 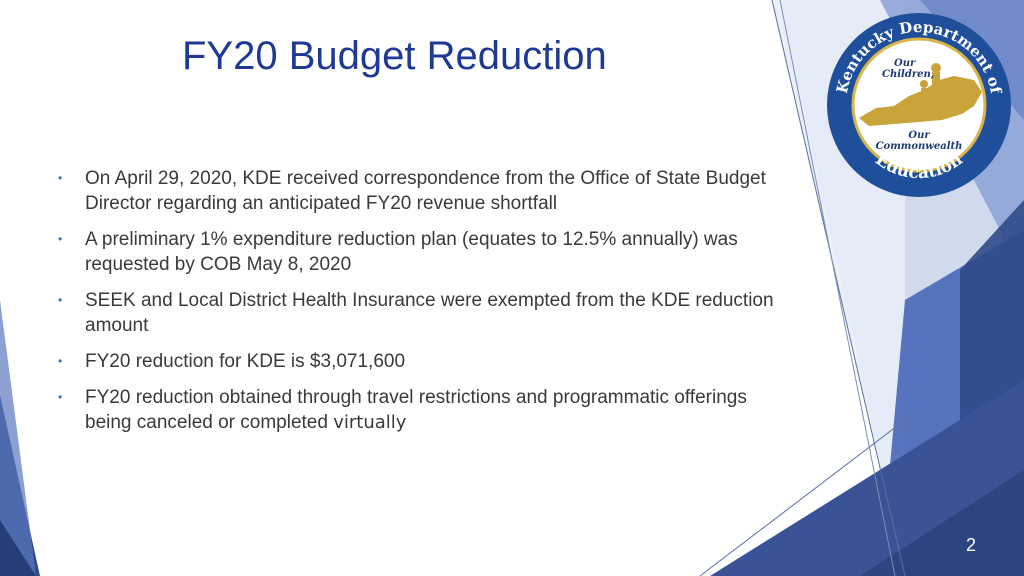 What do you see at coordinates (942, 523) in the screenshot?
I see `bottom-corner-wedge` at bounding box center [942, 523].